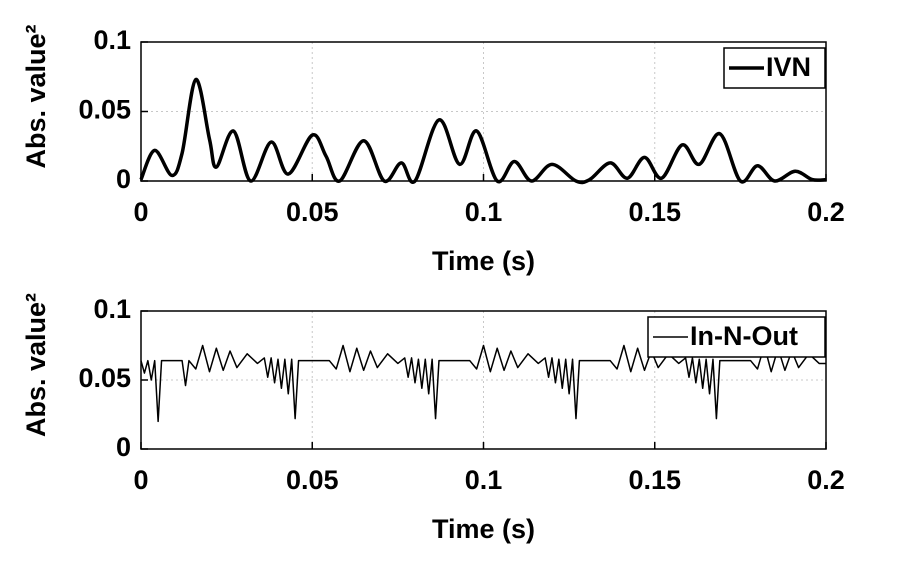 The width and height of the screenshot is (913, 565). Describe the element at coordinates (744, 336) in the screenshot. I see `legend-label: In-N-Out` at that location.